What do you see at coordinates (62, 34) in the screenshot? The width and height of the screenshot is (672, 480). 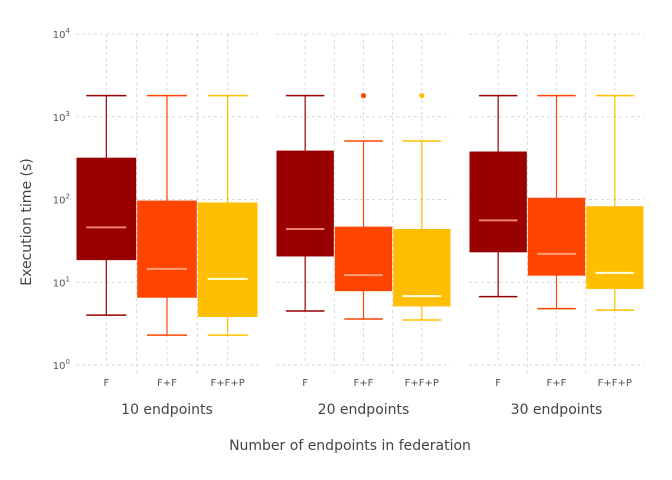 I see `y-tick-label: 10⁴` at bounding box center [62, 34].